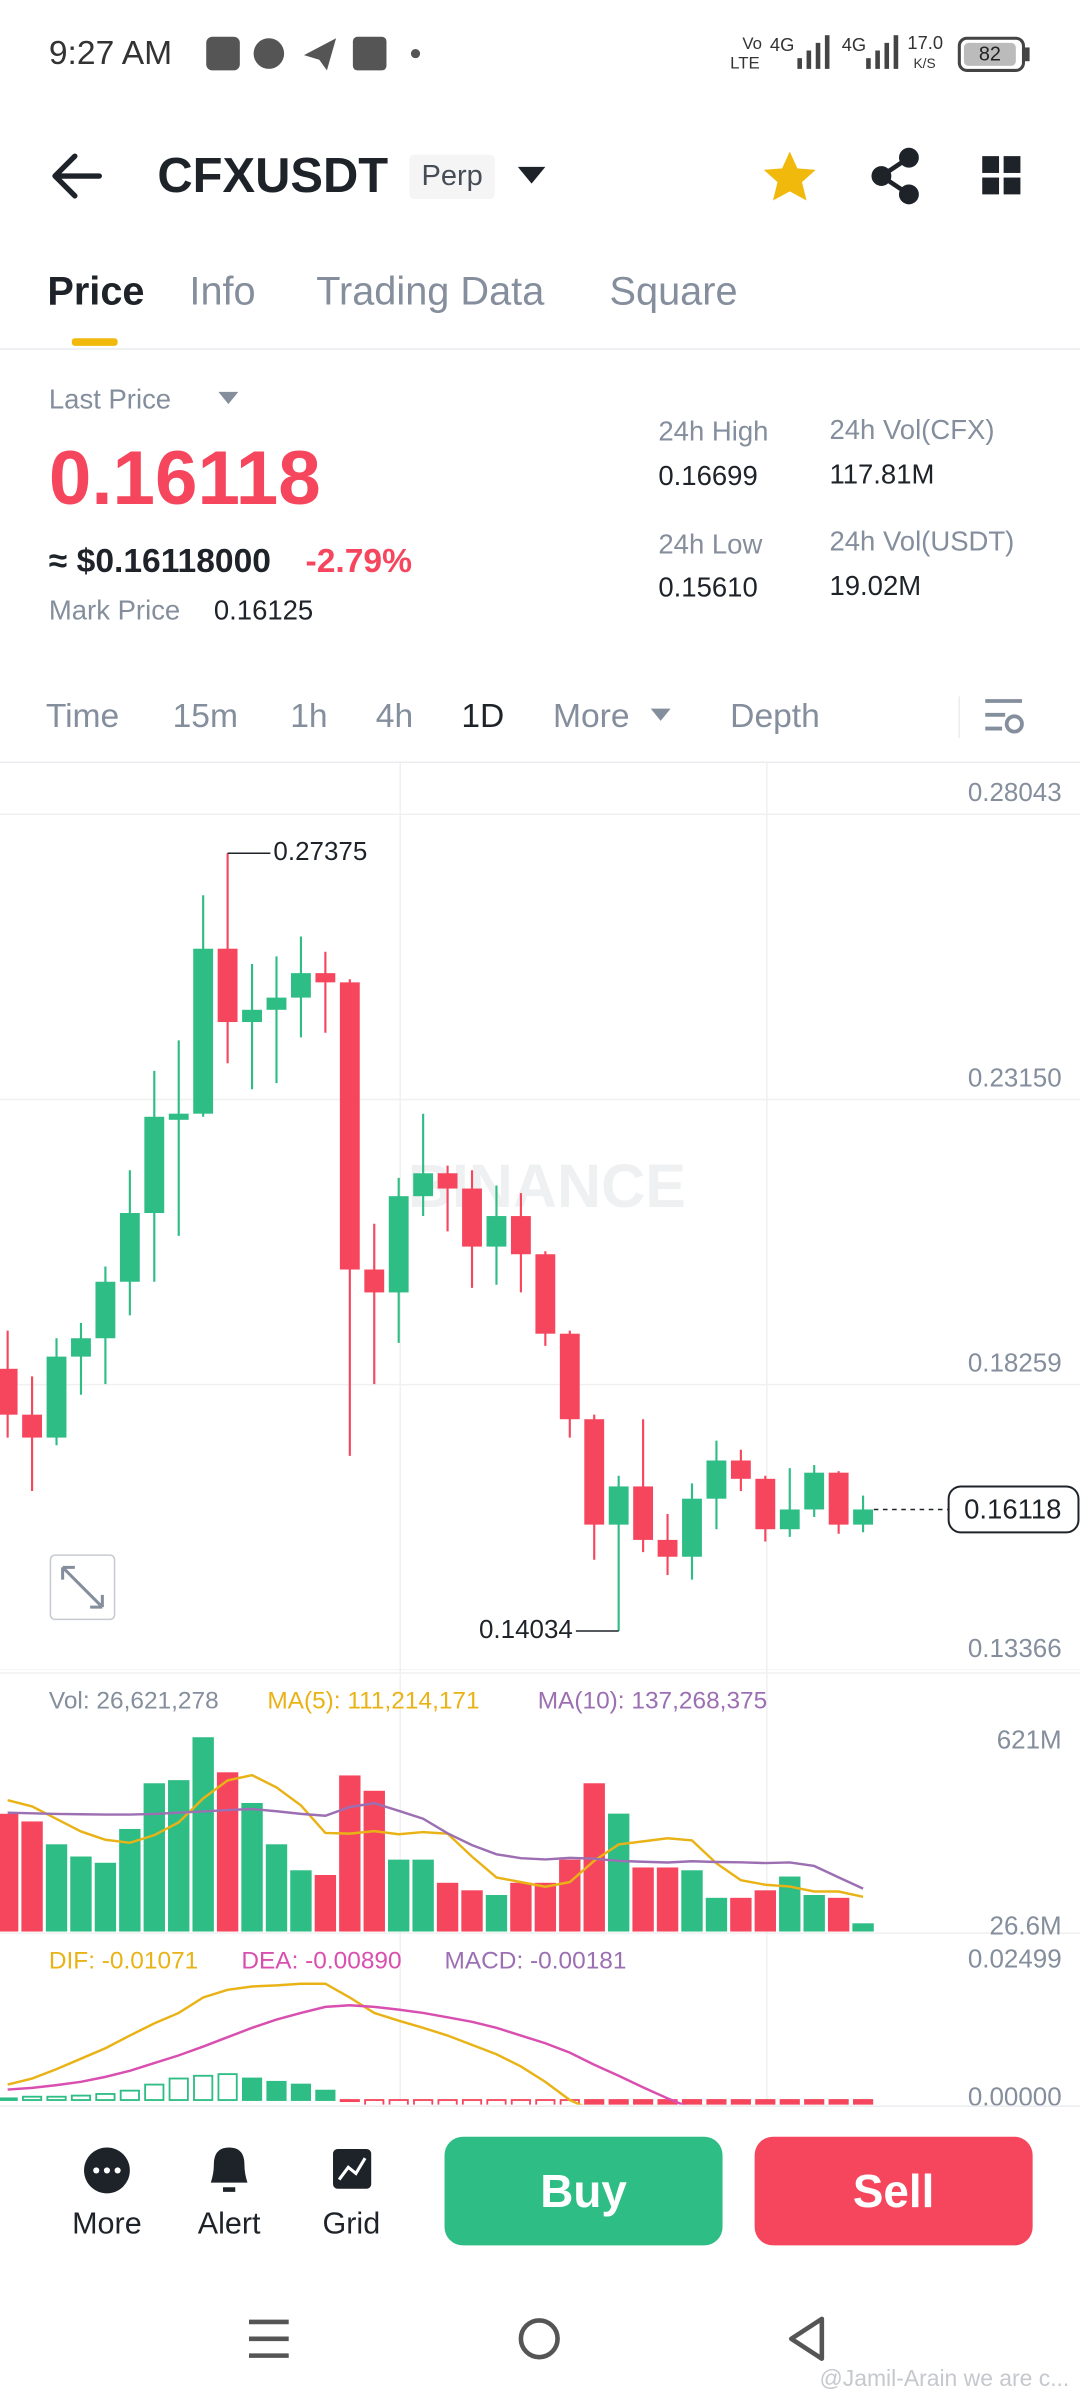 This screenshot has width=1080, height=2400. What do you see at coordinates (229, 2169) in the screenshot?
I see `alert-icon` at bounding box center [229, 2169].